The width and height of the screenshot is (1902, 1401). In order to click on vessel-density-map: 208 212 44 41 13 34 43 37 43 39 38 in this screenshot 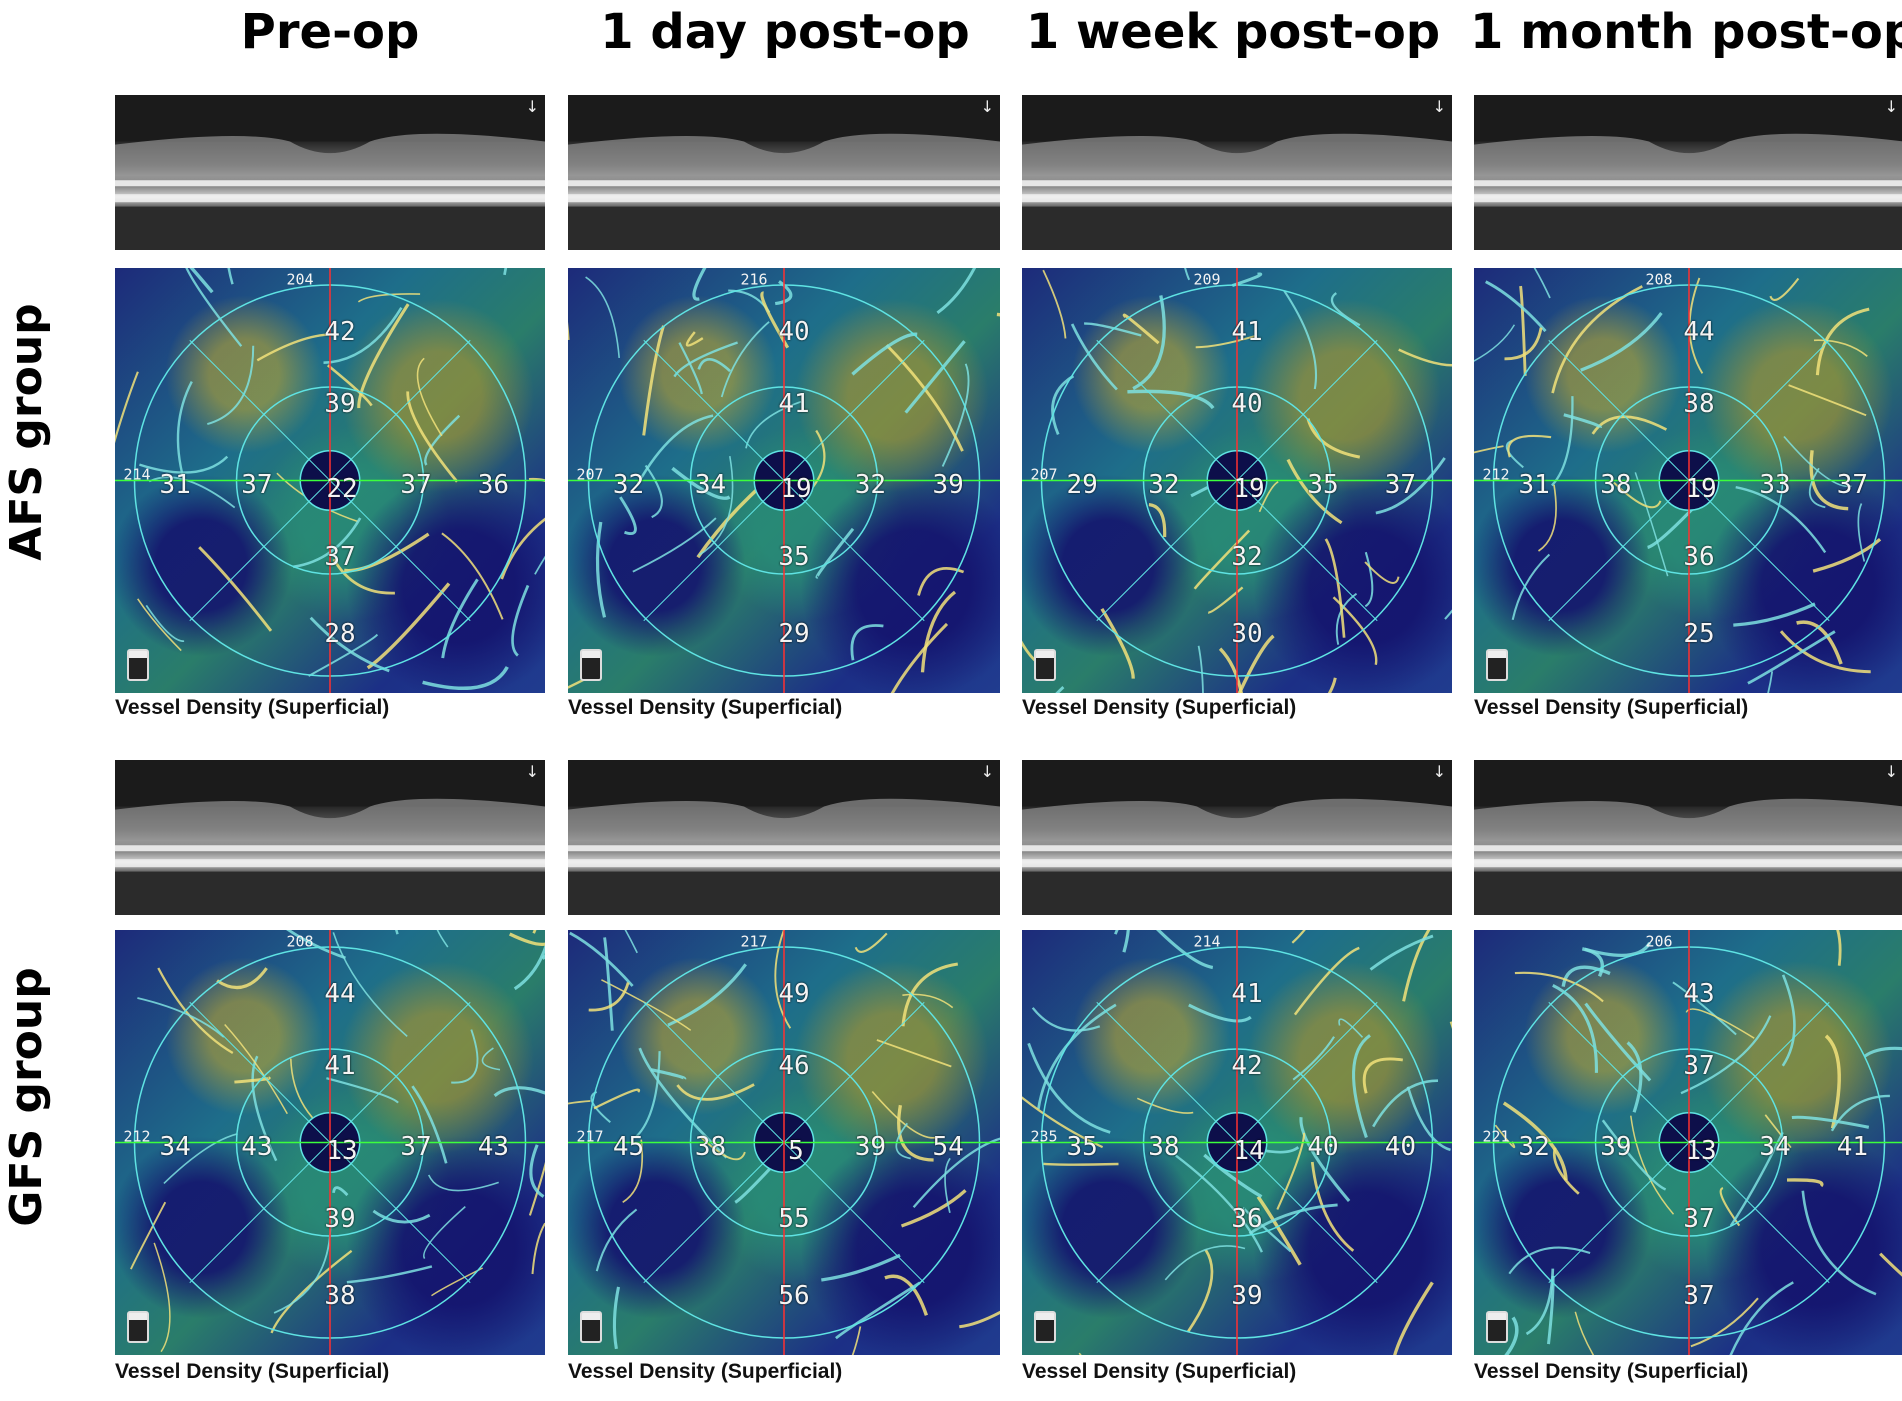, I will do `click(330, 1142)`.